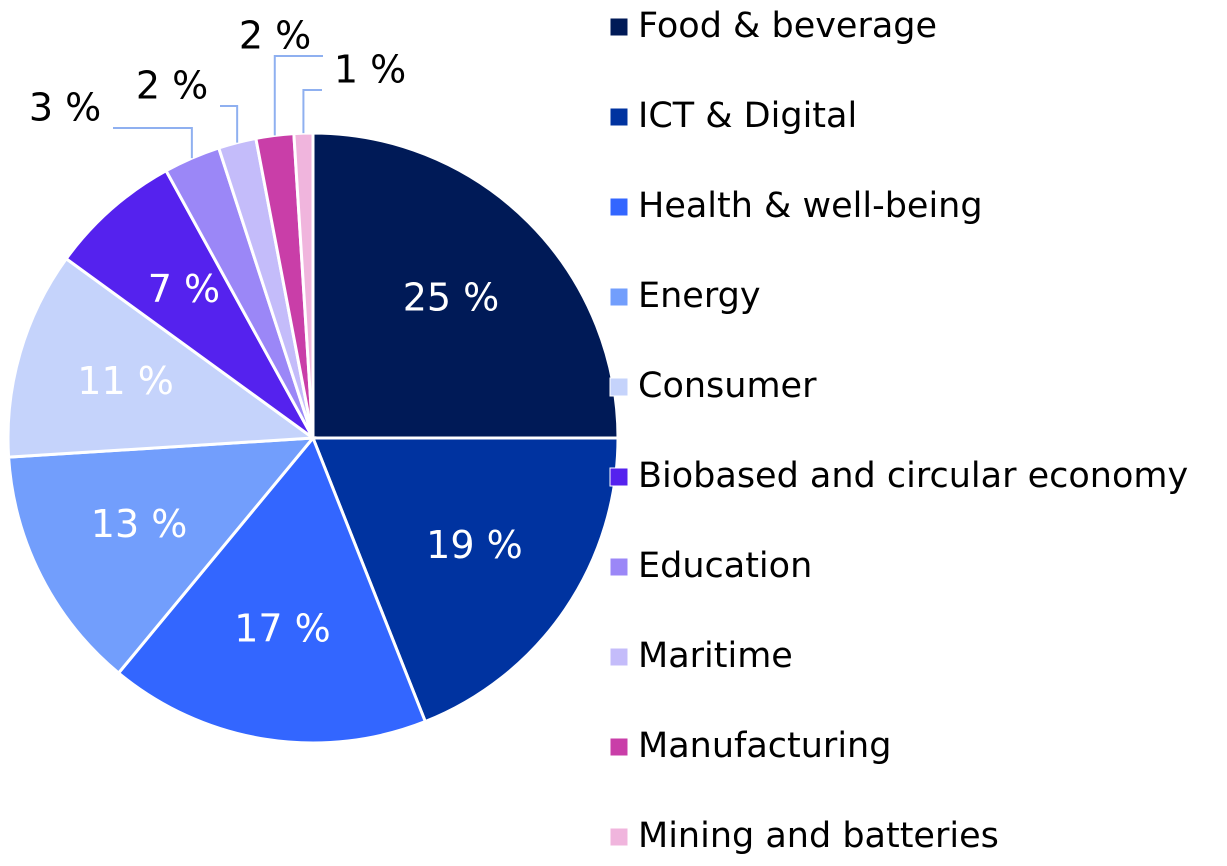 This screenshot has width=1227, height=866. I want to click on legend-label: Manufacturing, so click(764, 746).